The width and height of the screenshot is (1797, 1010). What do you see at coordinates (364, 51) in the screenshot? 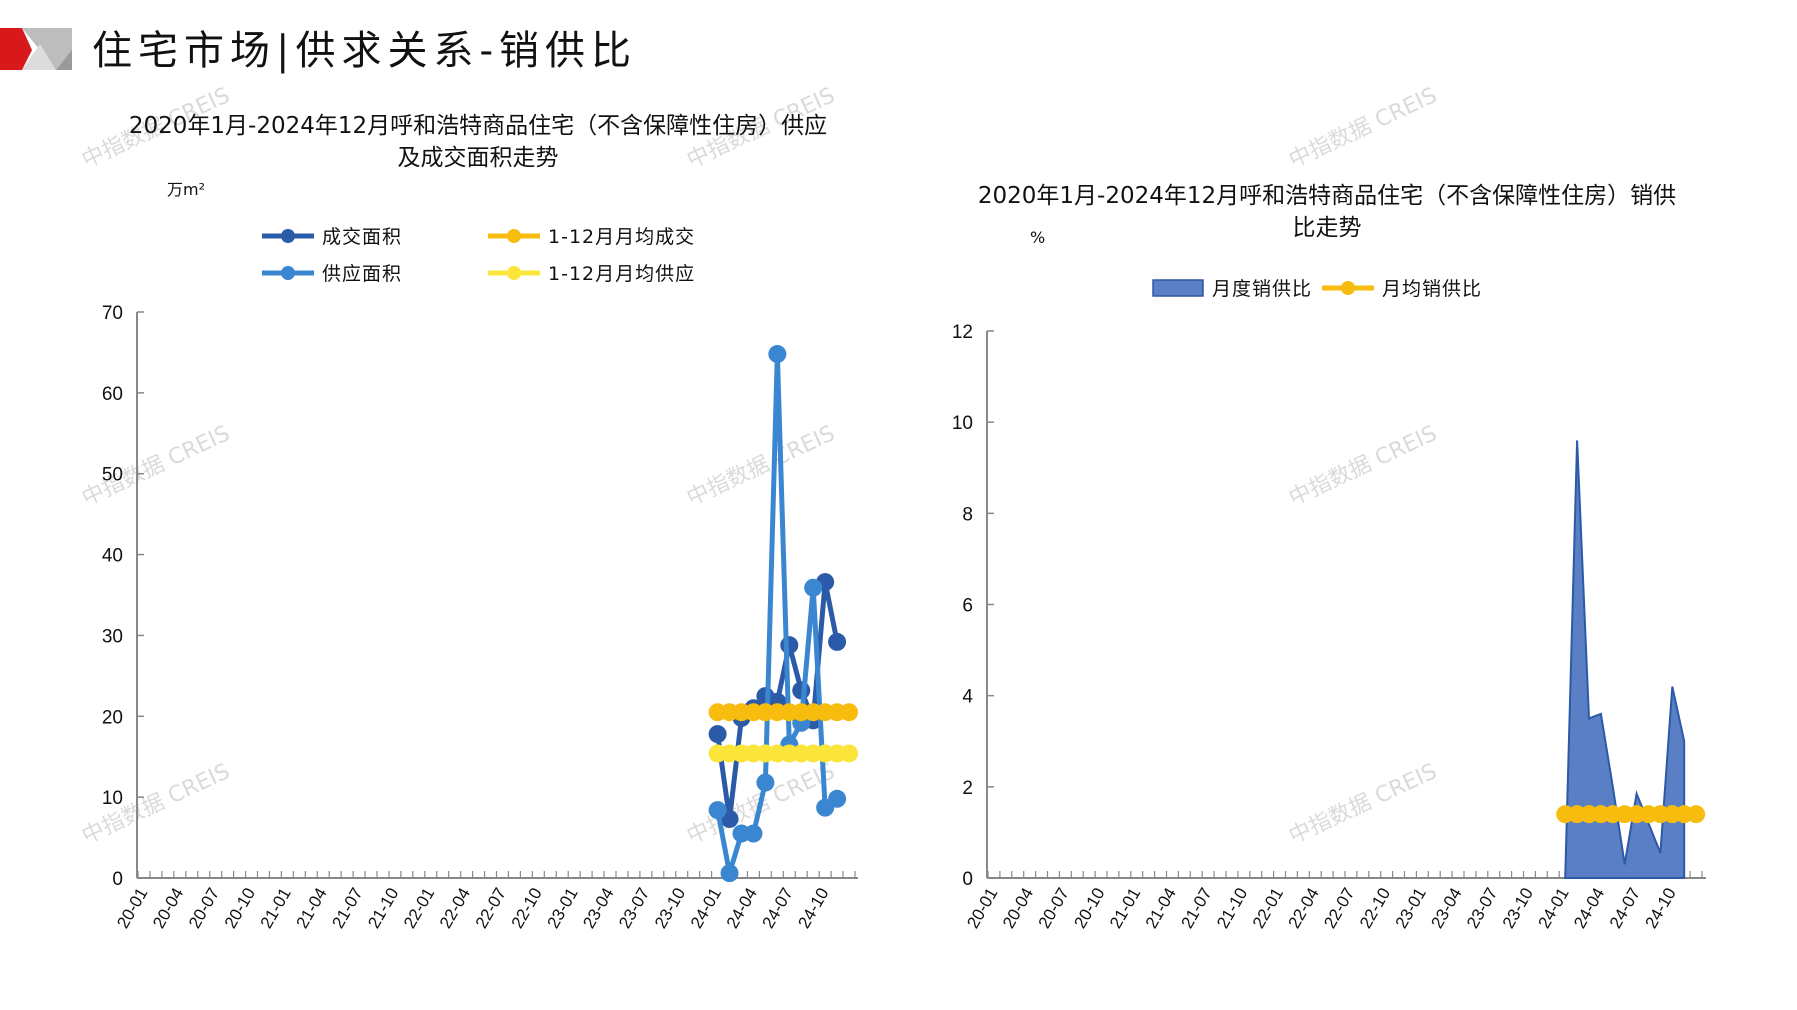
I see `page-title: 住宅市场|供求关系-销供比` at bounding box center [364, 51].